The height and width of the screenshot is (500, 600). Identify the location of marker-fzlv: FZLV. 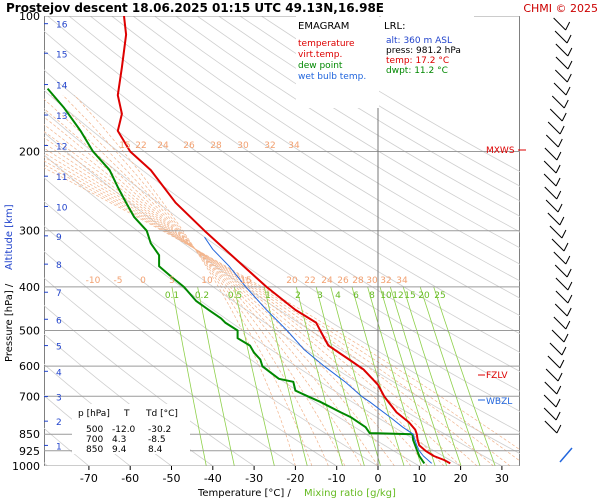
(497, 376).